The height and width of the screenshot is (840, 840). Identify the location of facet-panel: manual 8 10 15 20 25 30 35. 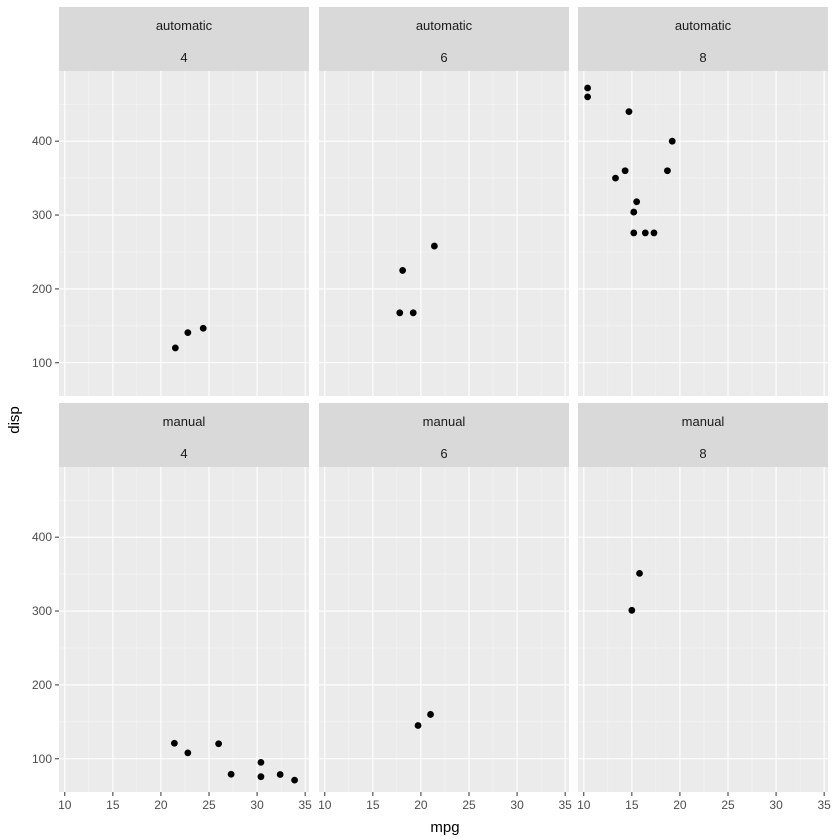
(704, 607).